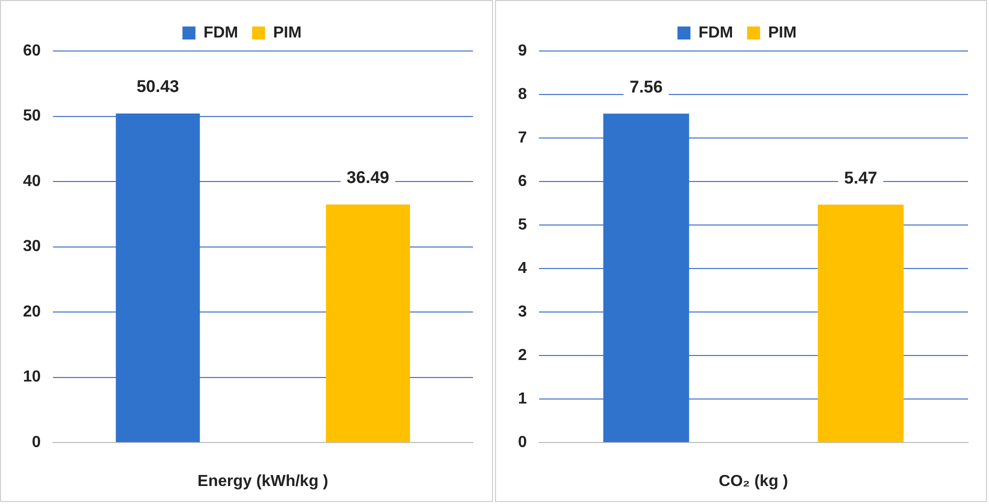 Image resolution: width=989 pixels, height=504 pixels. I want to click on y-tick-label: 30, so click(32, 247).